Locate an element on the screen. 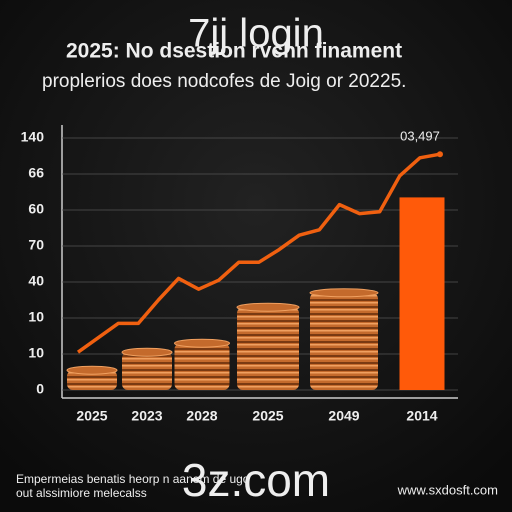 This screenshot has width=512, height=512. chart-title: 2025: No dsestion rvchn finament is located at coordinates (234, 51).